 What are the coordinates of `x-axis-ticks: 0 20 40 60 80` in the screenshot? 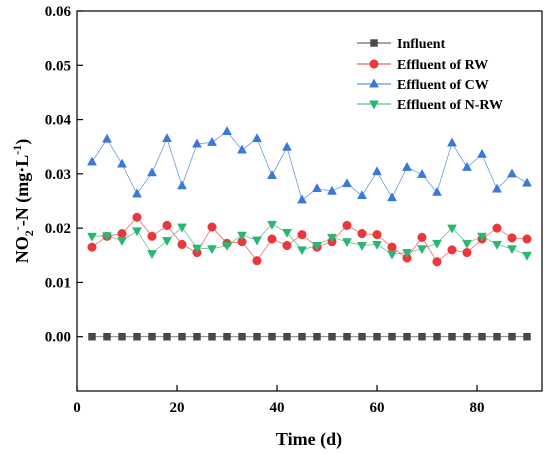 It's located at (279, 400).